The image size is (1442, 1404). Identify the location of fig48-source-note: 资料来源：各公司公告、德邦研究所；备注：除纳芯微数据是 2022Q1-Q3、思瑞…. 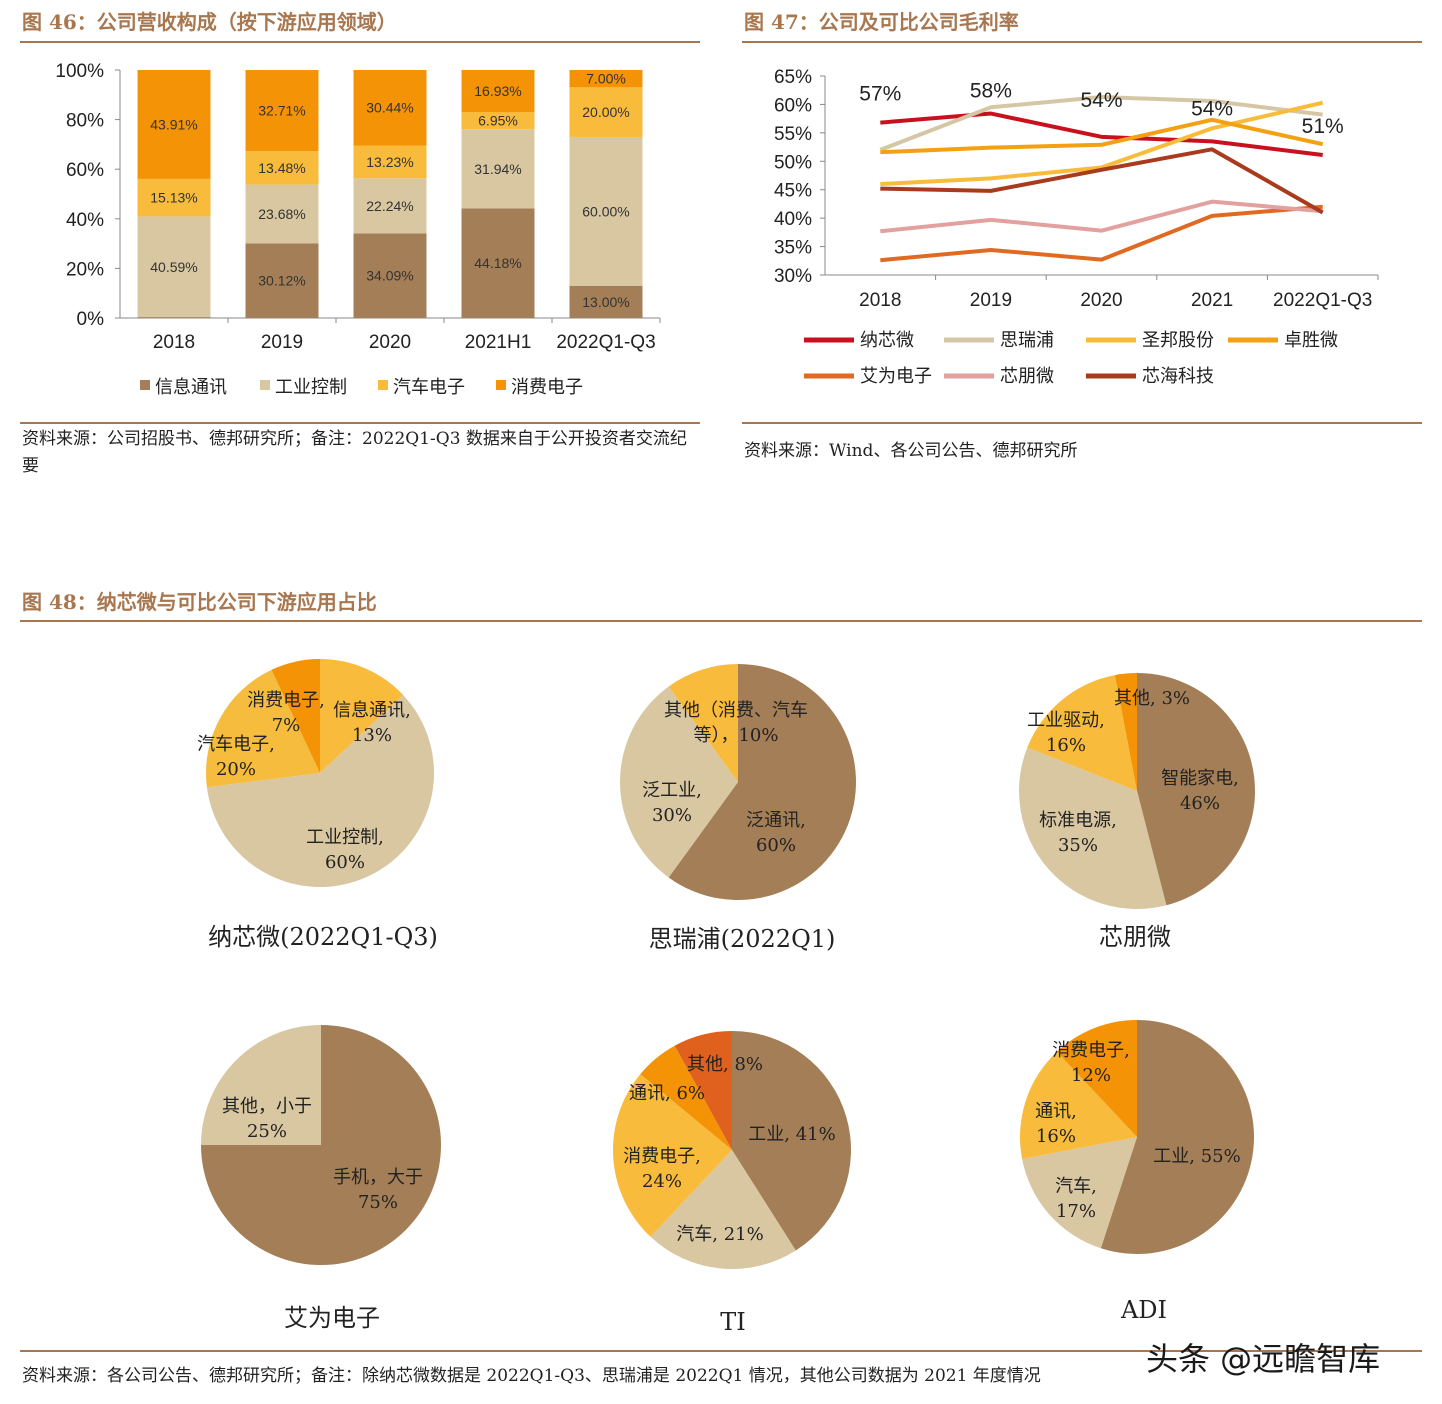
(531, 1376).